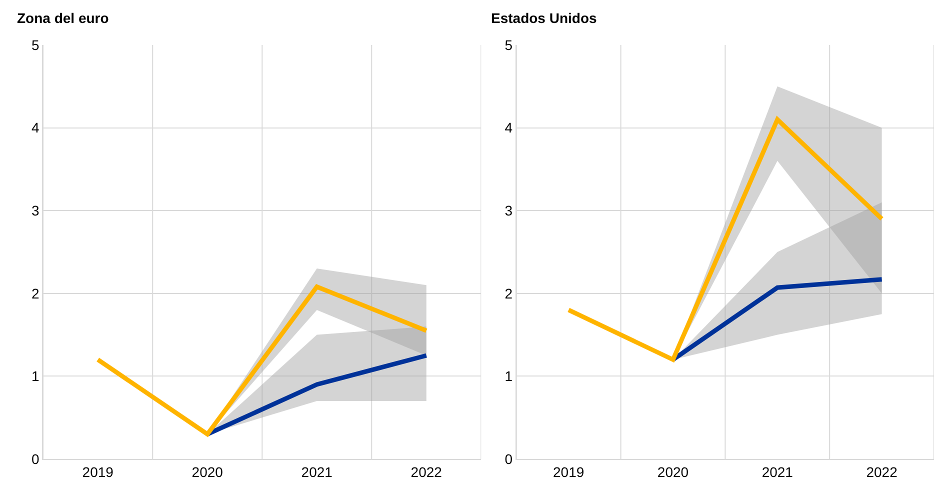 The height and width of the screenshot is (485, 939). Describe the element at coordinates (63, 18) in the screenshot. I see `chart-title: Zona del euro` at that location.